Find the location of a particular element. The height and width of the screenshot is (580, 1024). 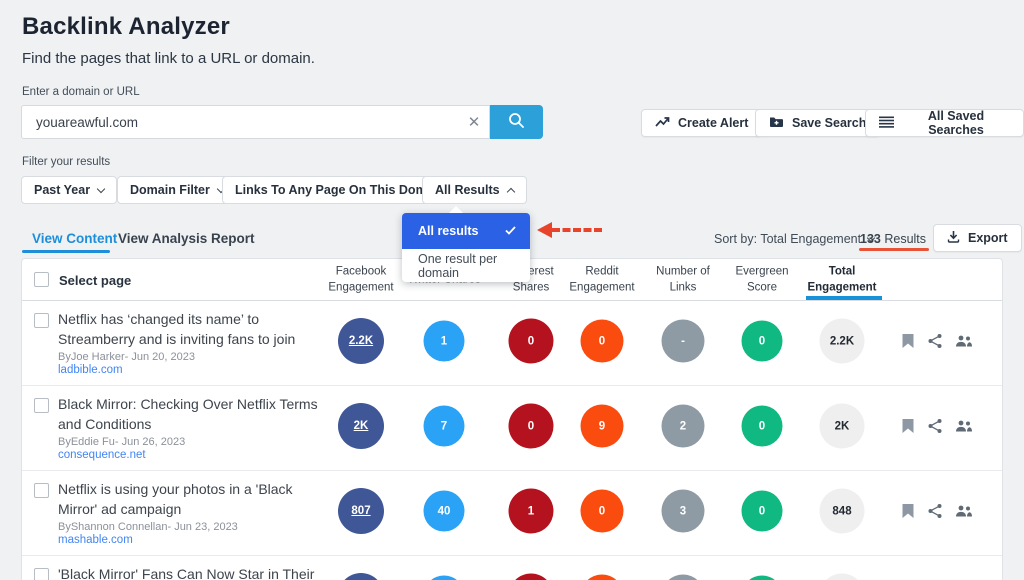

tab-view-analysis-report: View Analysis Report is located at coordinates (186, 238).